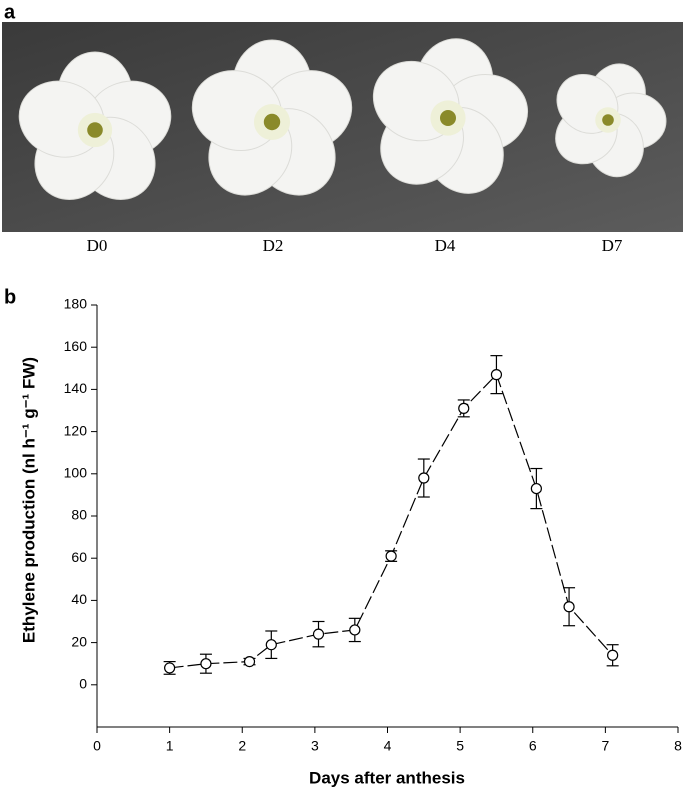 This screenshot has width=685, height=799. Describe the element at coordinates (170, 746) in the screenshot. I see `x-tick-label: 1` at that location.